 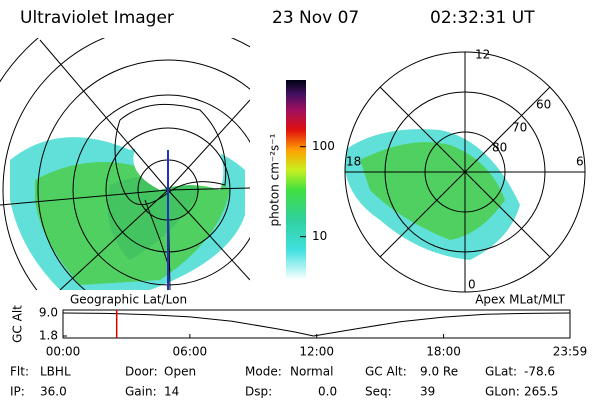 I want to click on time: 02:32:31 UT, so click(x=482, y=18).